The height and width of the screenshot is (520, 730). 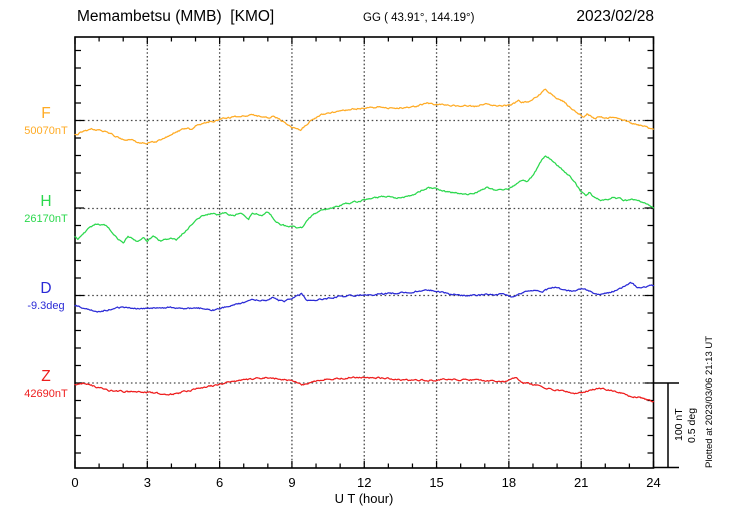 What do you see at coordinates (46, 113) in the screenshot?
I see `channel-letter-F: F` at bounding box center [46, 113].